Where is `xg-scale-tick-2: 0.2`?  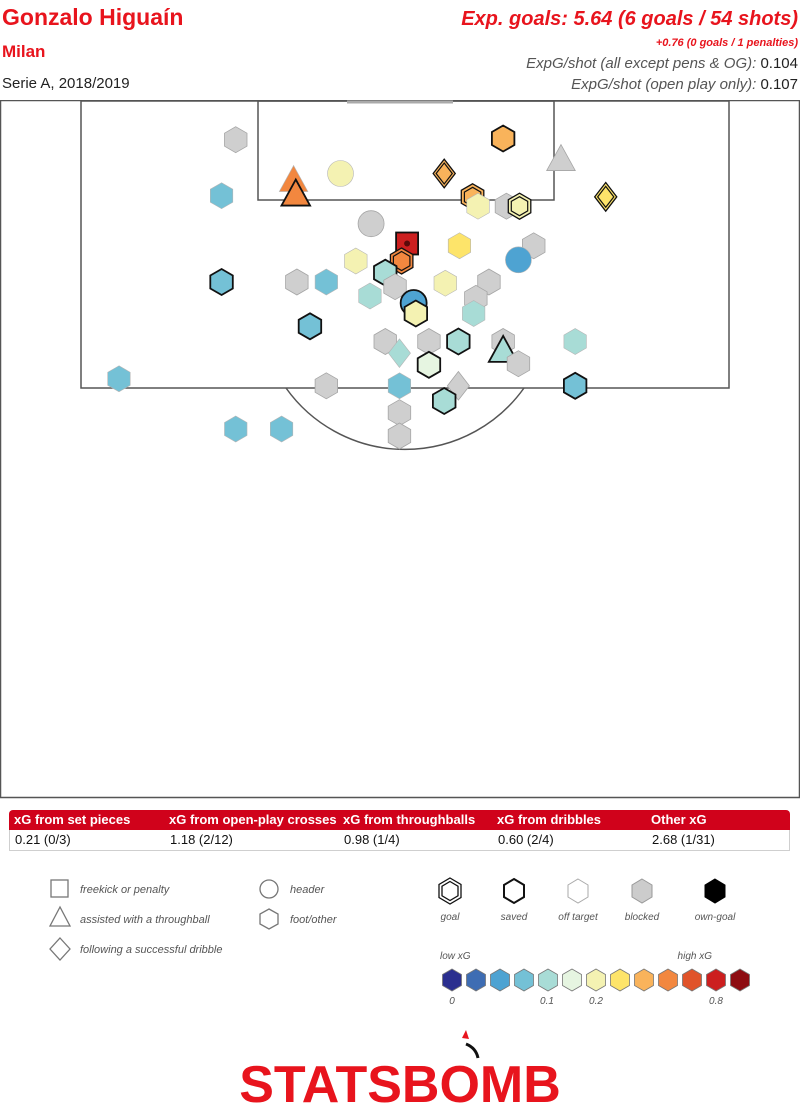 xg-scale-tick-2: 0.2 is located at coordinates (596, 1001).